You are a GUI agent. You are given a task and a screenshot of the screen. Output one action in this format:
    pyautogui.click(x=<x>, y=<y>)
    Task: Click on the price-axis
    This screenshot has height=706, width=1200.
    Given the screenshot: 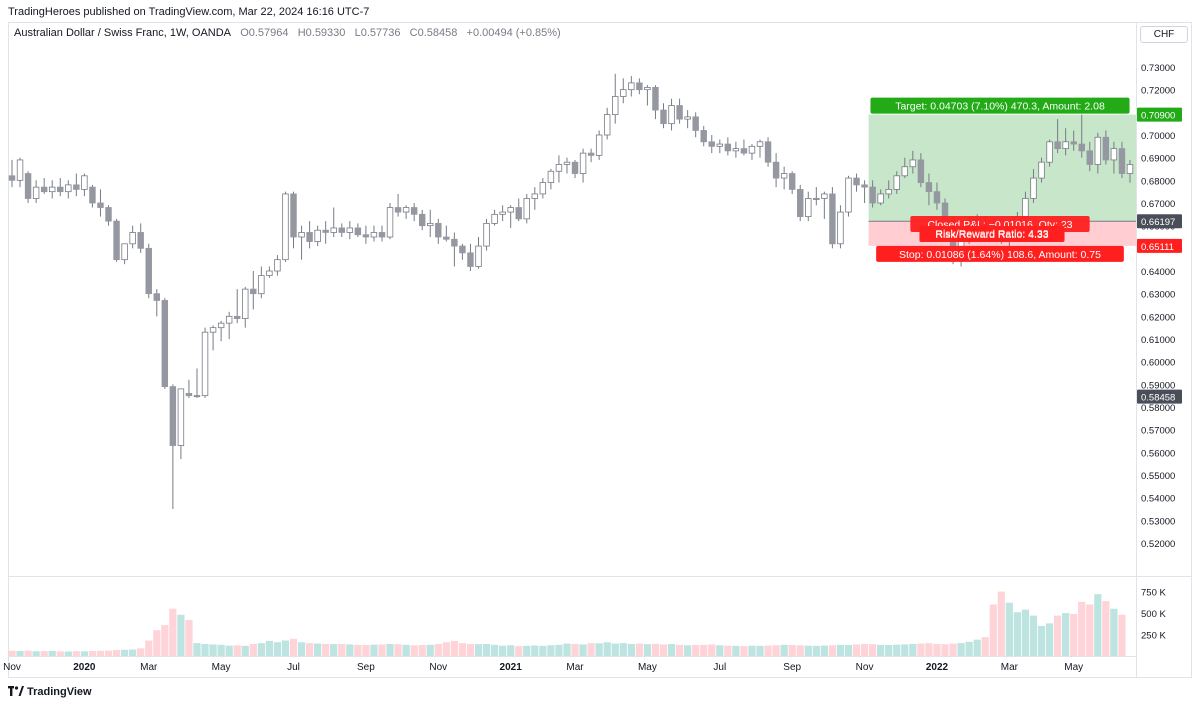 What is the action you would take?
    pyautogui.click(x=1164, y=350)
    